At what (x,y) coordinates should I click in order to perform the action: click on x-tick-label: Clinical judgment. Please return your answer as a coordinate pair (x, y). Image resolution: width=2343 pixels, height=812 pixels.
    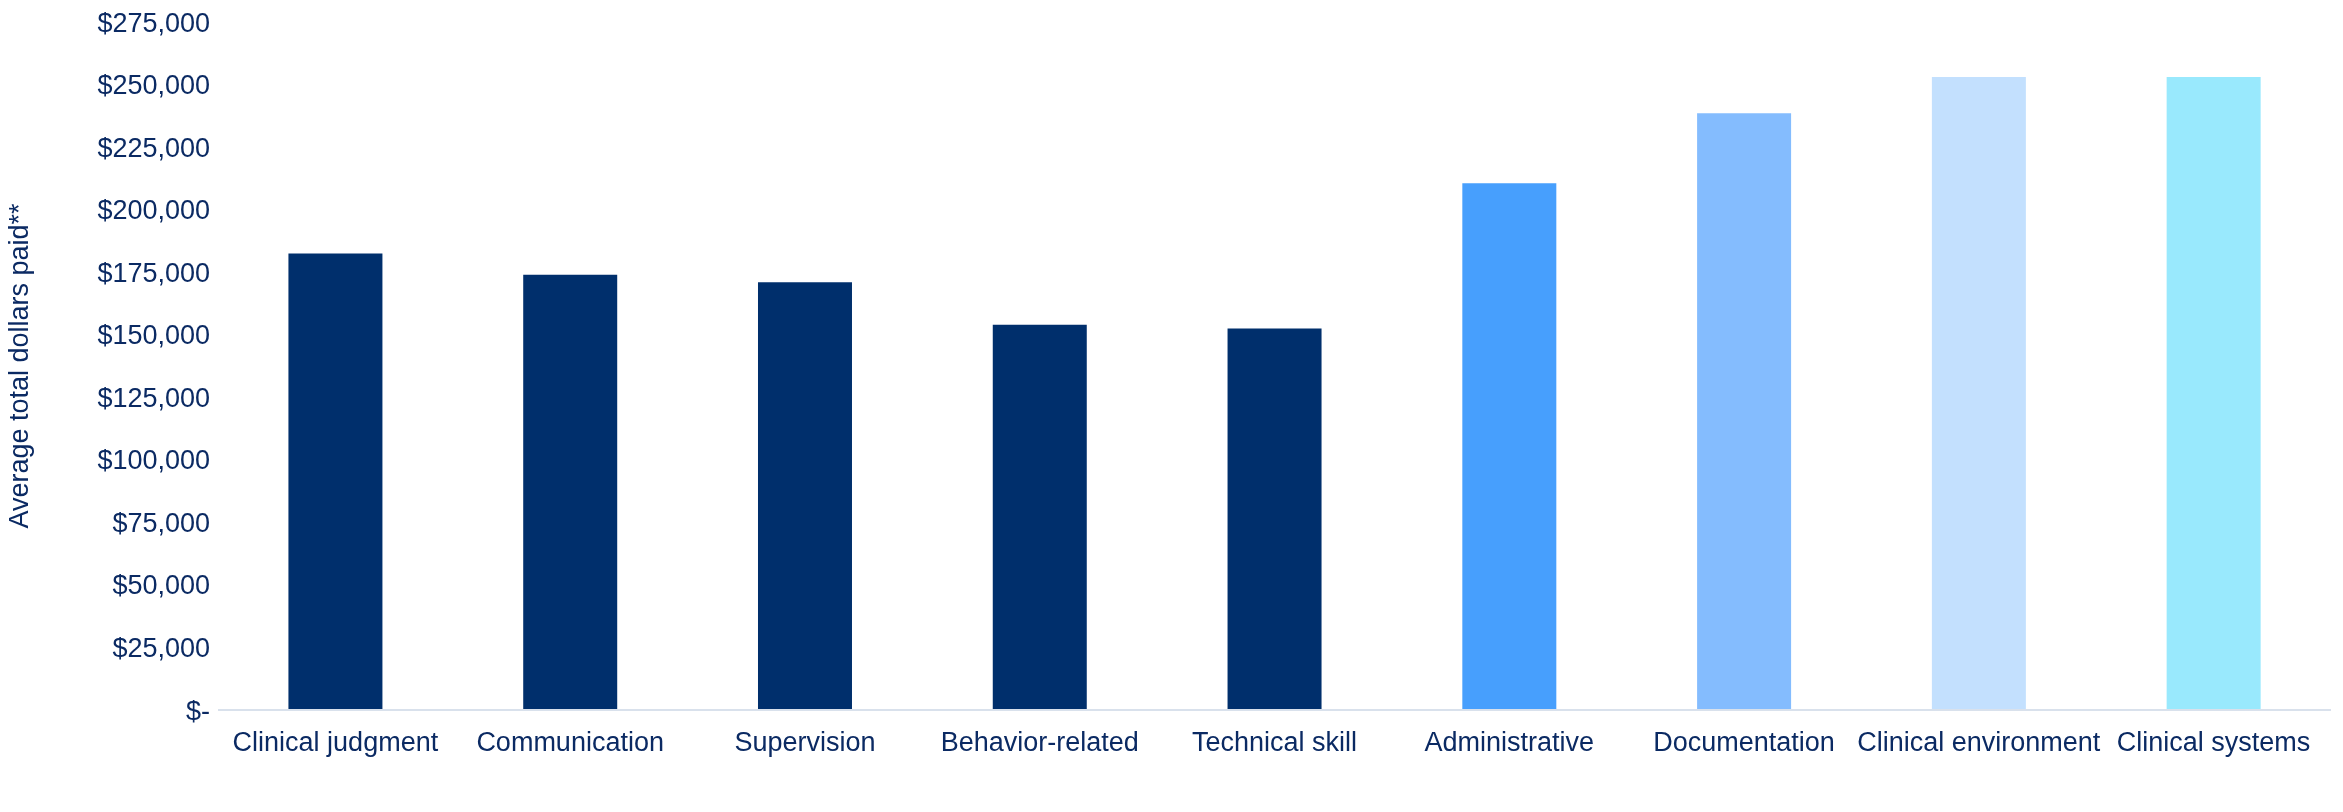
    Looking at the image, I should click on (335, 742).